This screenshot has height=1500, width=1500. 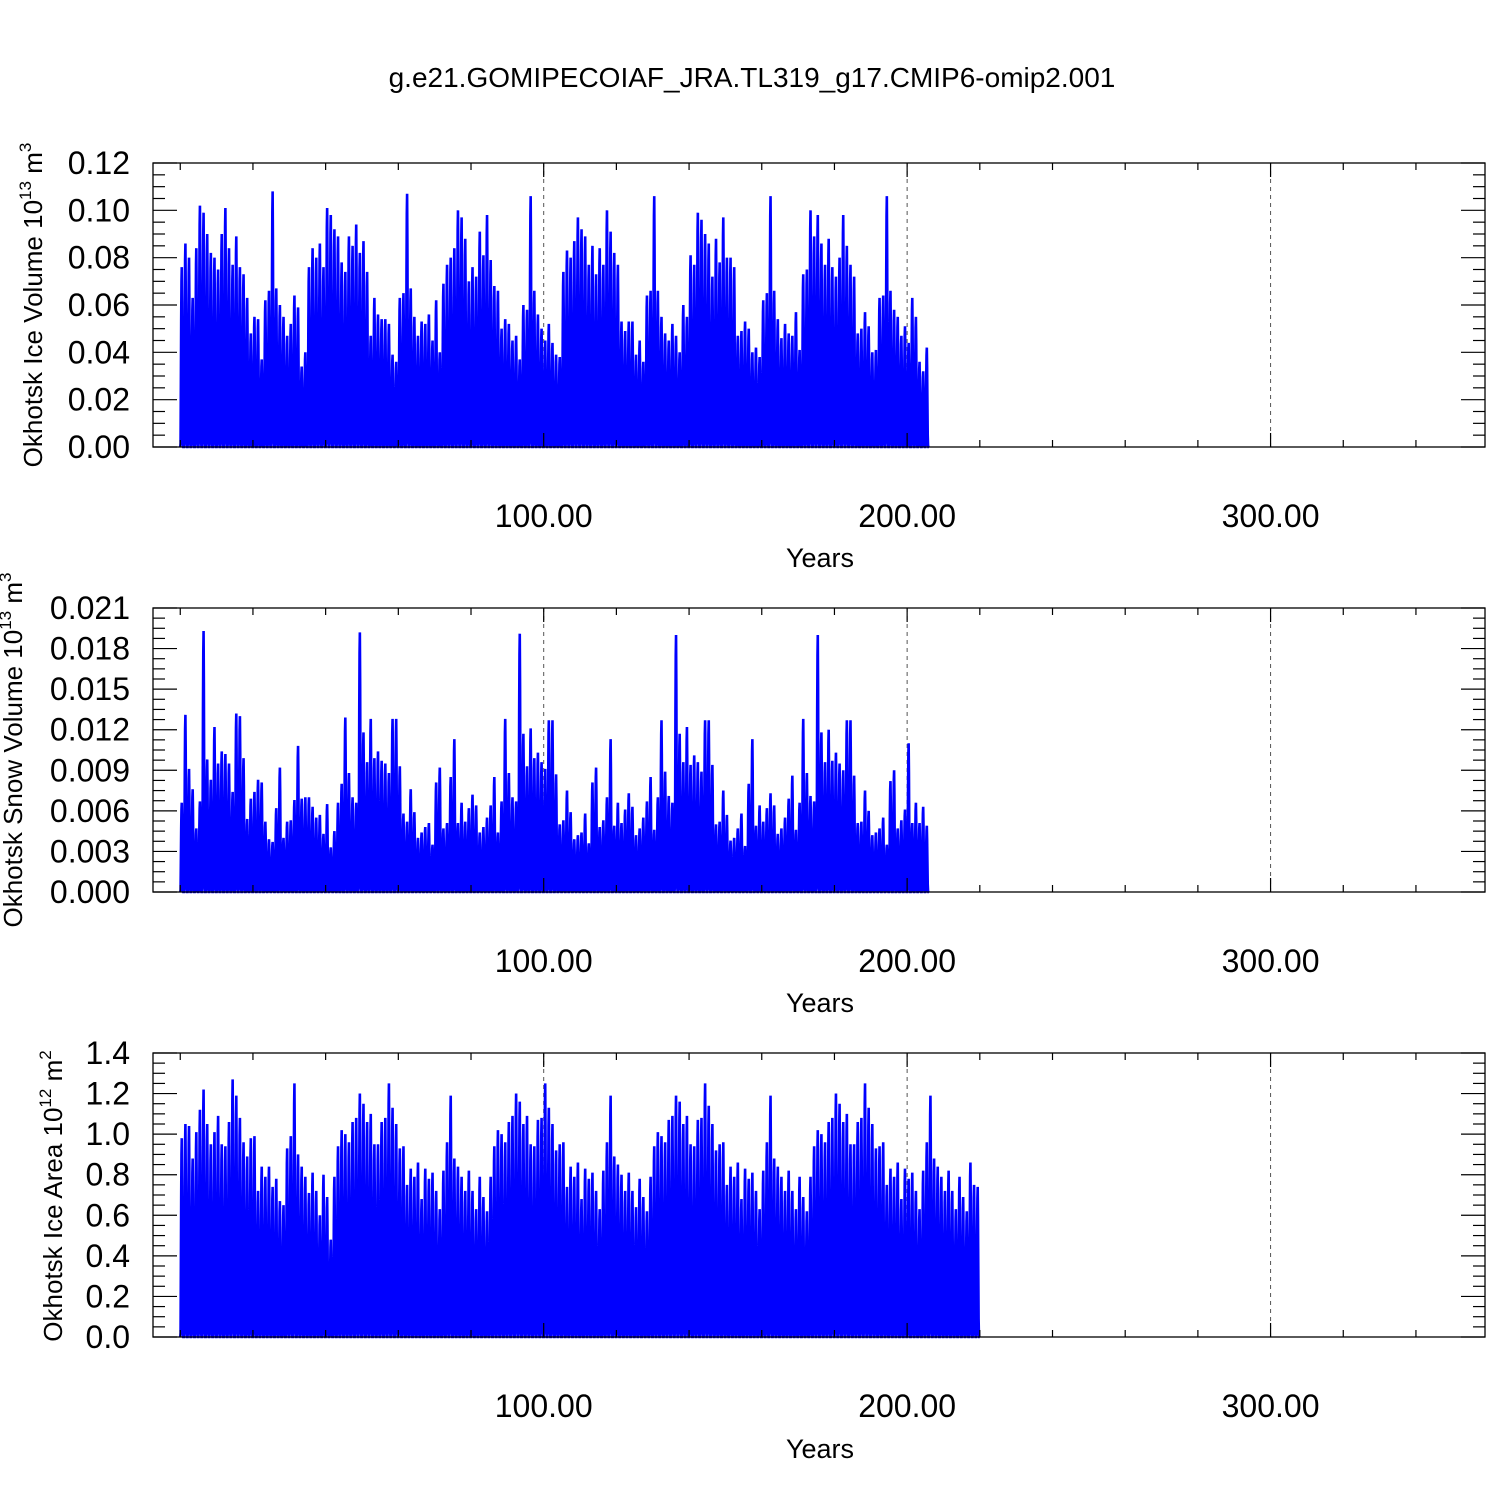 What do you see at coordinates (108, 1337) in the screenshot?
I see `y-tick-label: 0.0` at bounding box center [108, 1337].